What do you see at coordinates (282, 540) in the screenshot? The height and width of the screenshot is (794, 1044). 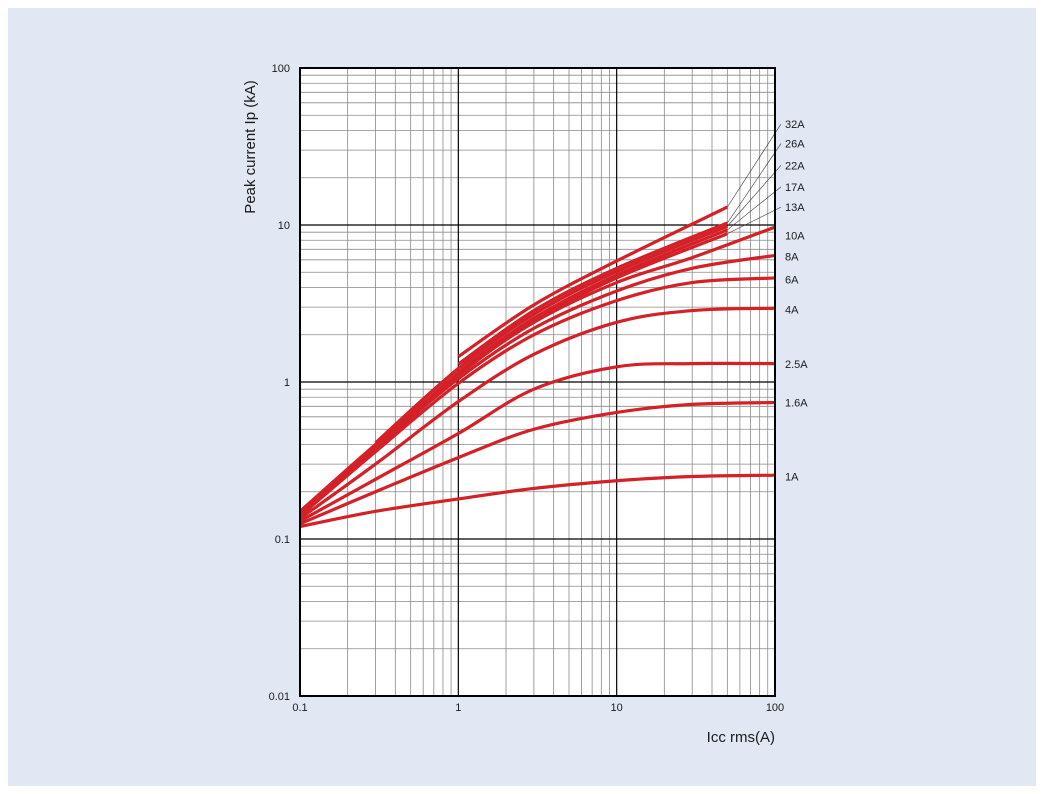 I see `y-tick-label: 0.1` at bounding box center [282, 540].